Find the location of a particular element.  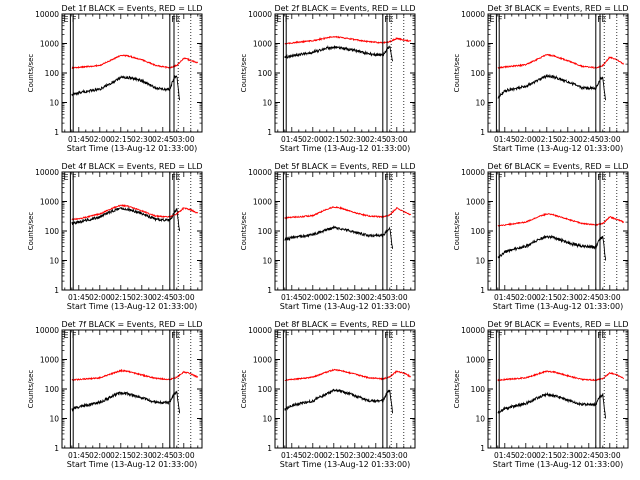

panel-title: Det 2f BLACK = Events, RED = LLD is located at coordinates (344, 8).